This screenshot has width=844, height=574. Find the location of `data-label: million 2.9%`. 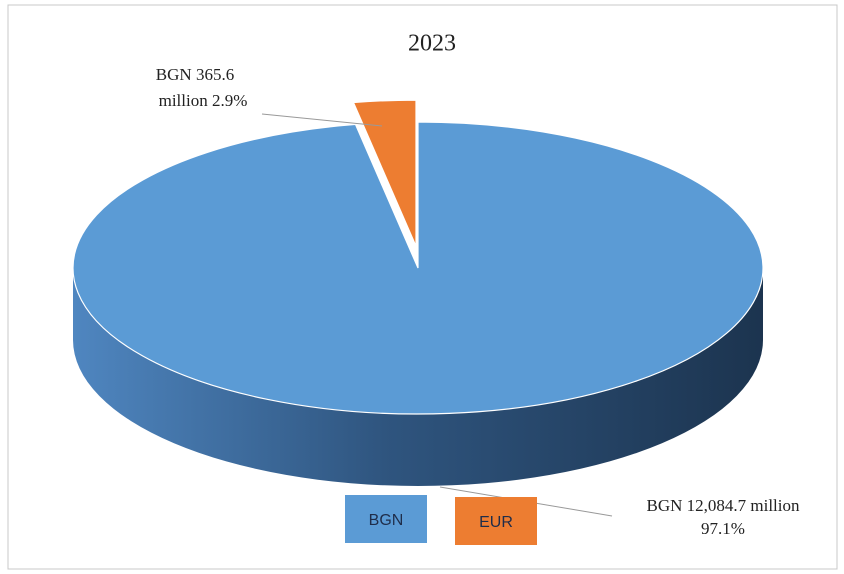

data-label: million 2.9% is located at coordinates (203, 100).